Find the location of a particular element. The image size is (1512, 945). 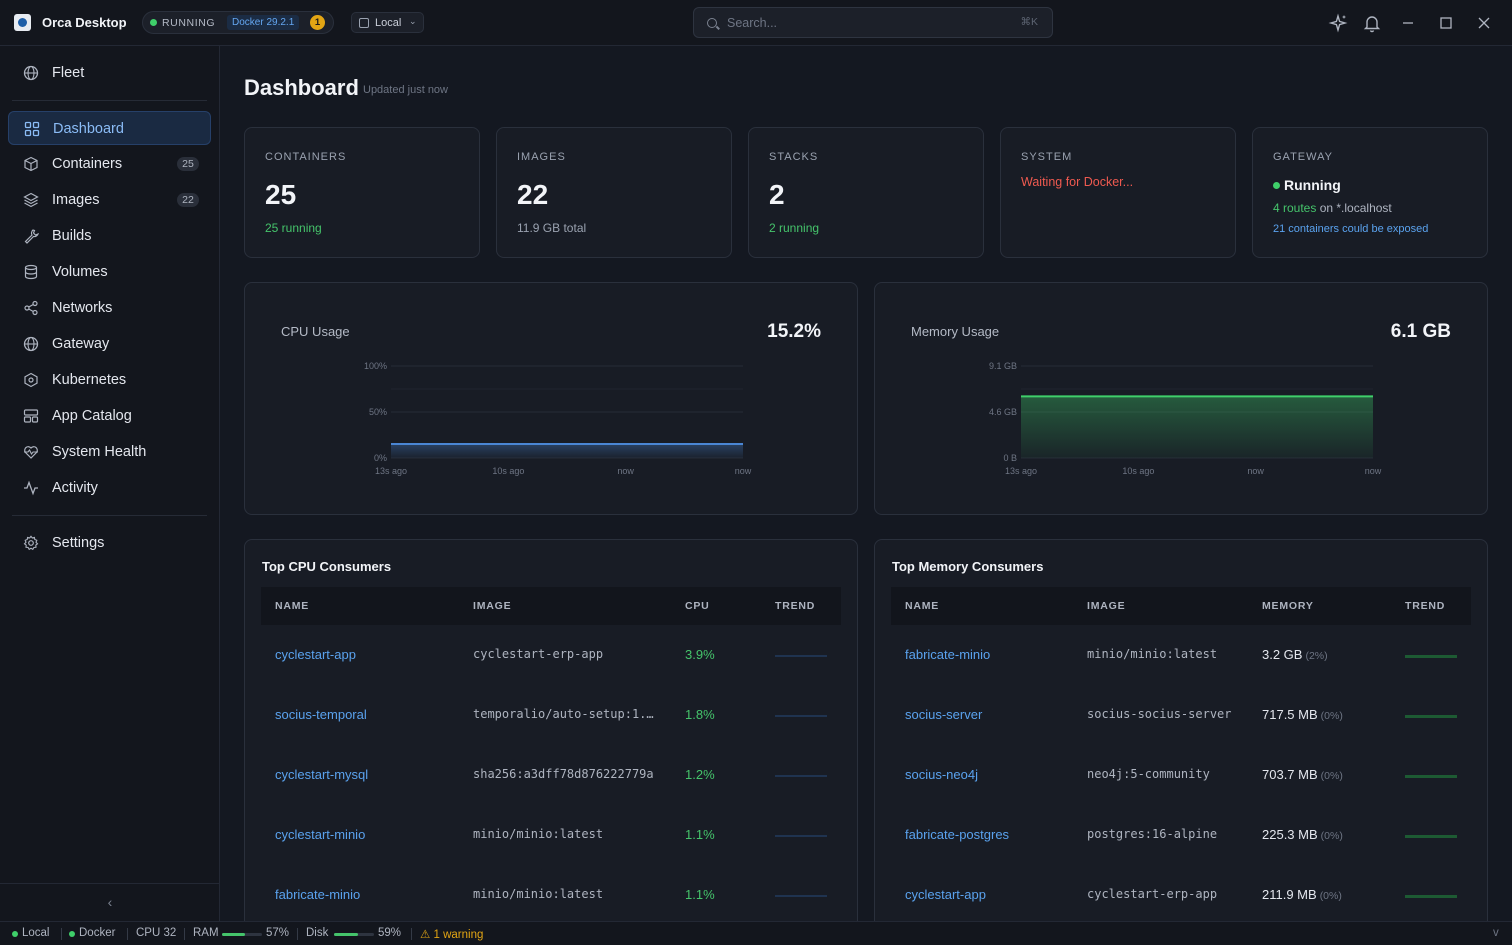

image-name: cyclestart-erp-app is located at coordinates (538, 654).